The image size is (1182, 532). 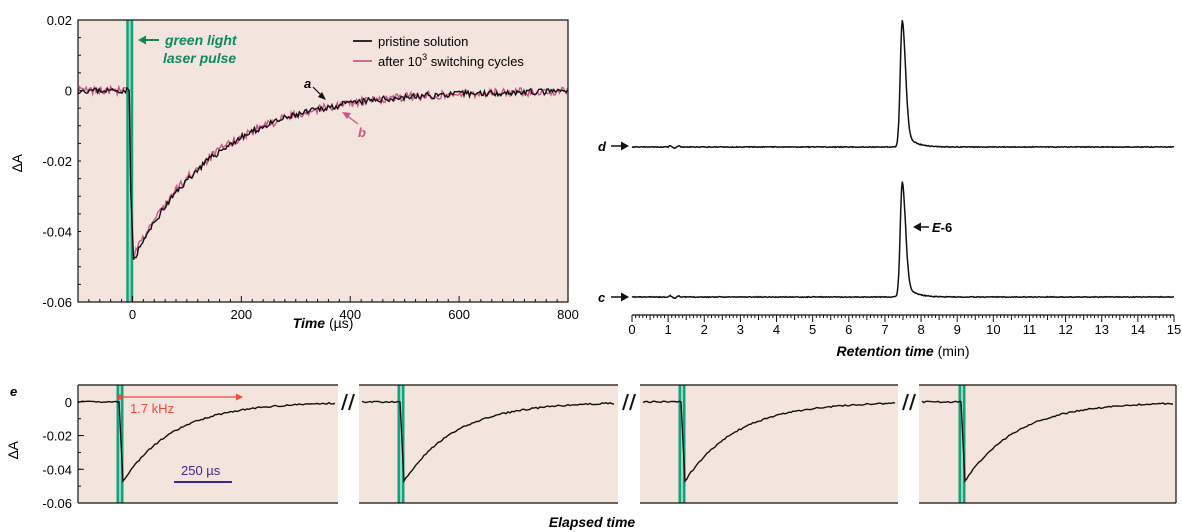 What do you see at coordinates (201, 40) in the screenshot?
I see `laser-label-line1: green light` at bounding box center [201, 40].